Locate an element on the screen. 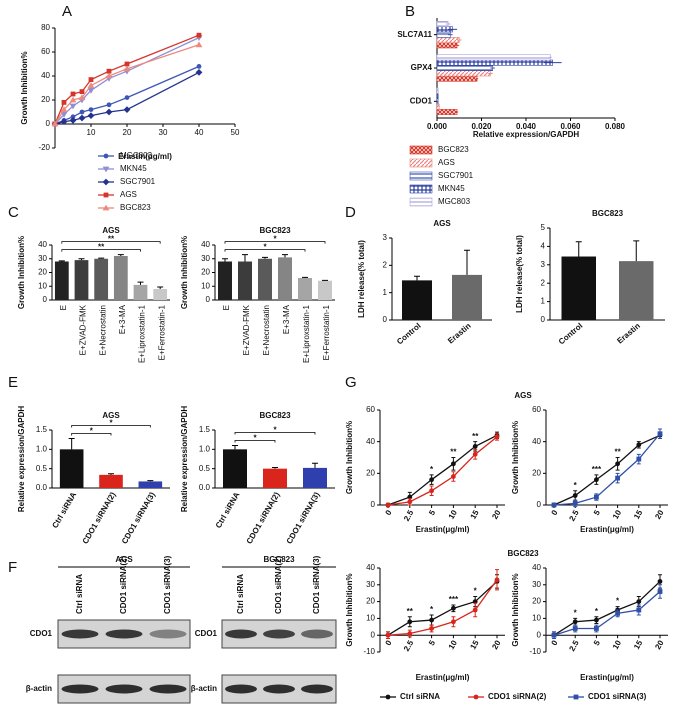 The image size is (691, 708). panel-label: D is located at coordinates (350, 212).